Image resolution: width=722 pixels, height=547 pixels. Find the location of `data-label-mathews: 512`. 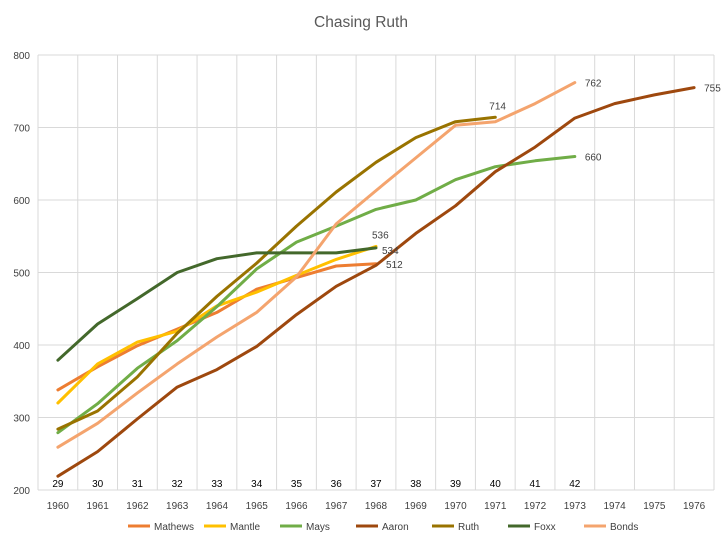

data-label-mathews: 512 is located at coordinates (394, 265).